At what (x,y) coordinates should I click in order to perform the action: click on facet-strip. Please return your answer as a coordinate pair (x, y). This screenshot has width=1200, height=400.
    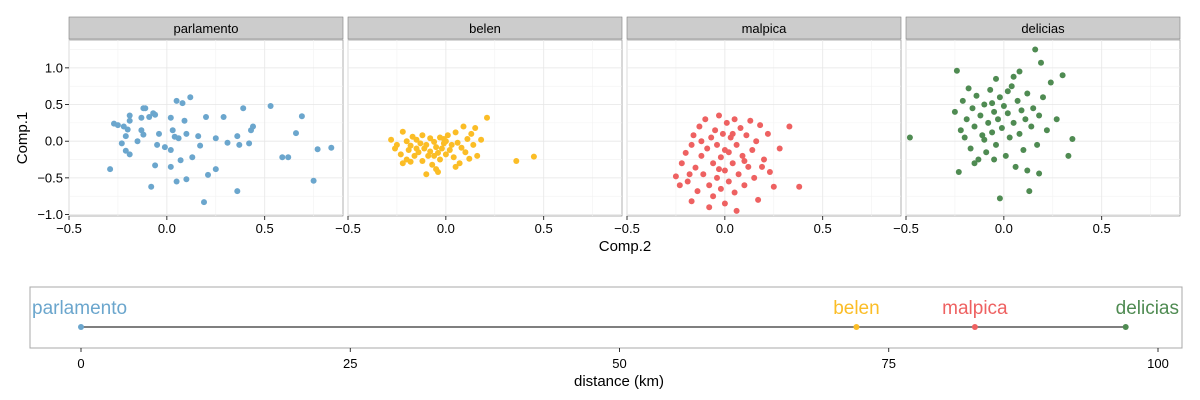
    Looking at the image, I should click on (1043, 28).